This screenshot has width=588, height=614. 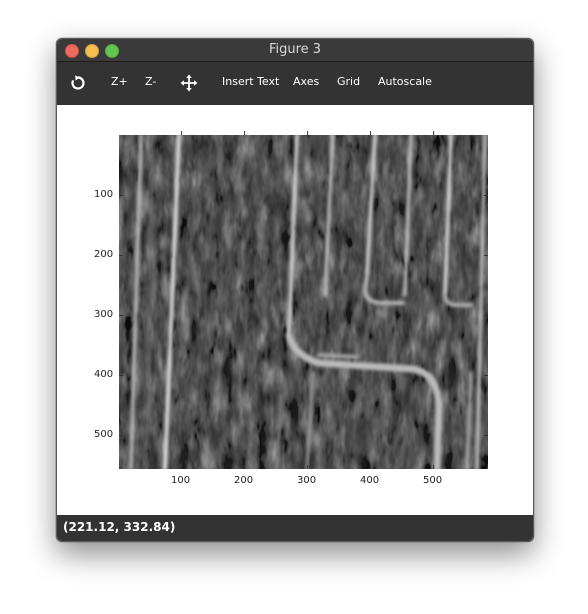 I want to click on y-tick-label: 400, so click(x=103, y=374).